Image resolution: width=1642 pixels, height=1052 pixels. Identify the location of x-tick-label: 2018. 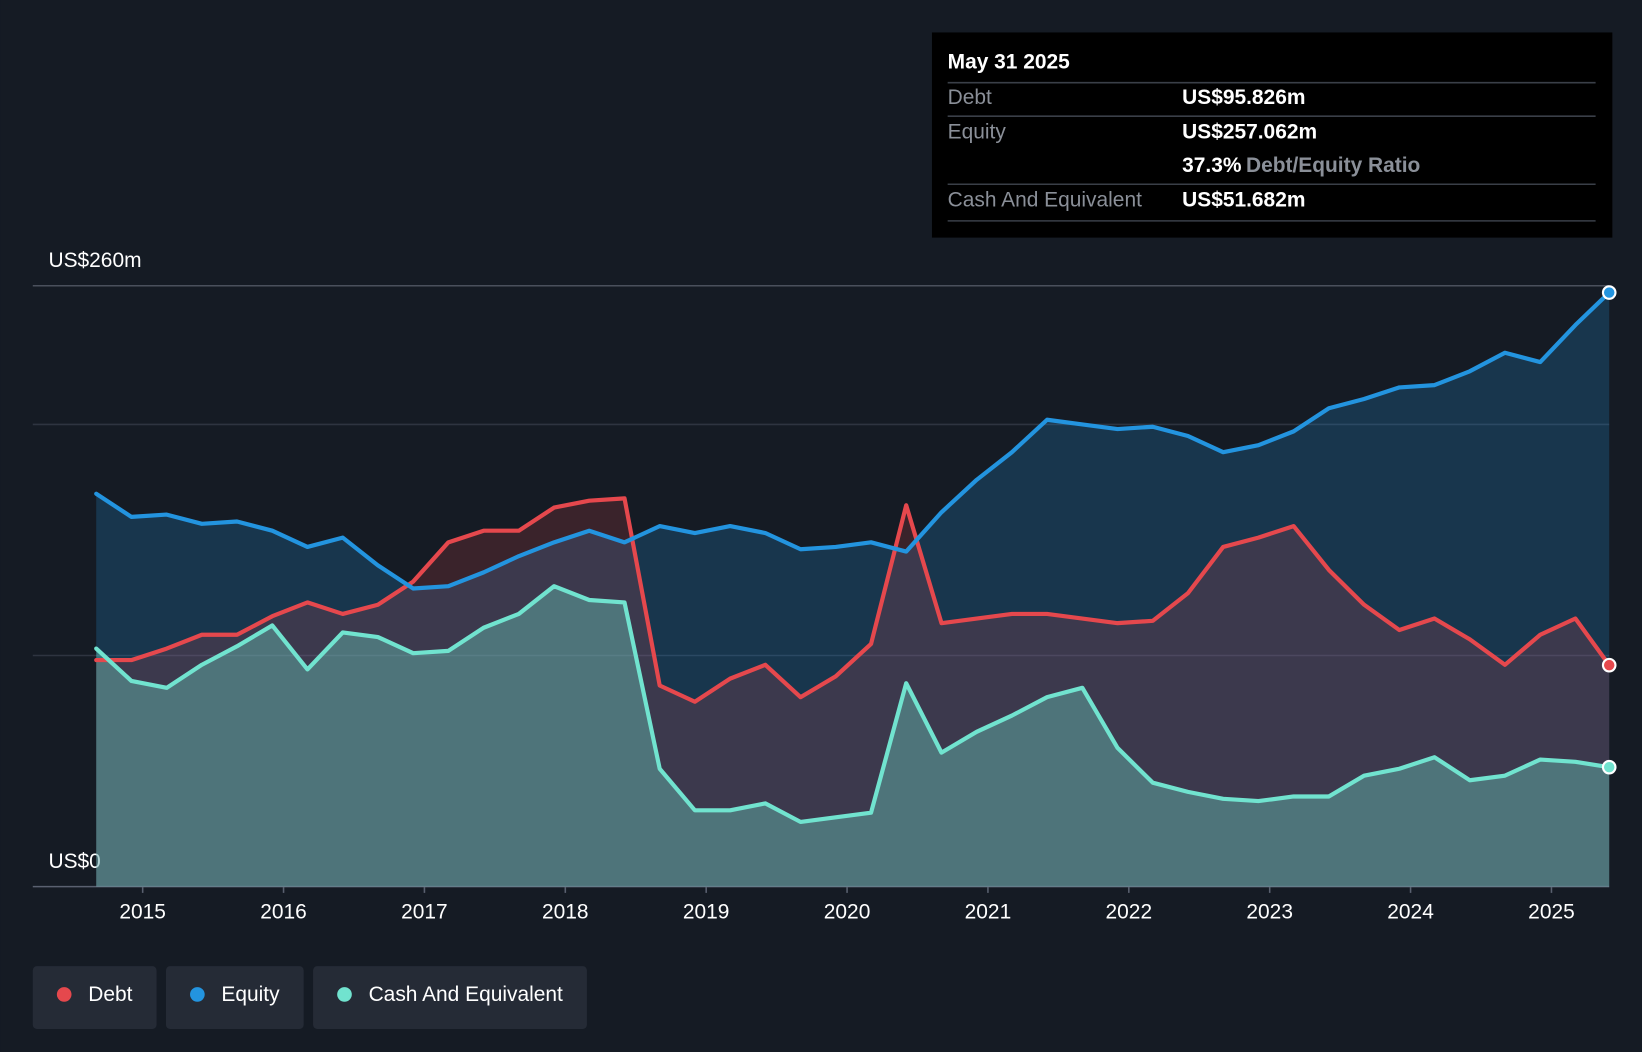
(565, 911).